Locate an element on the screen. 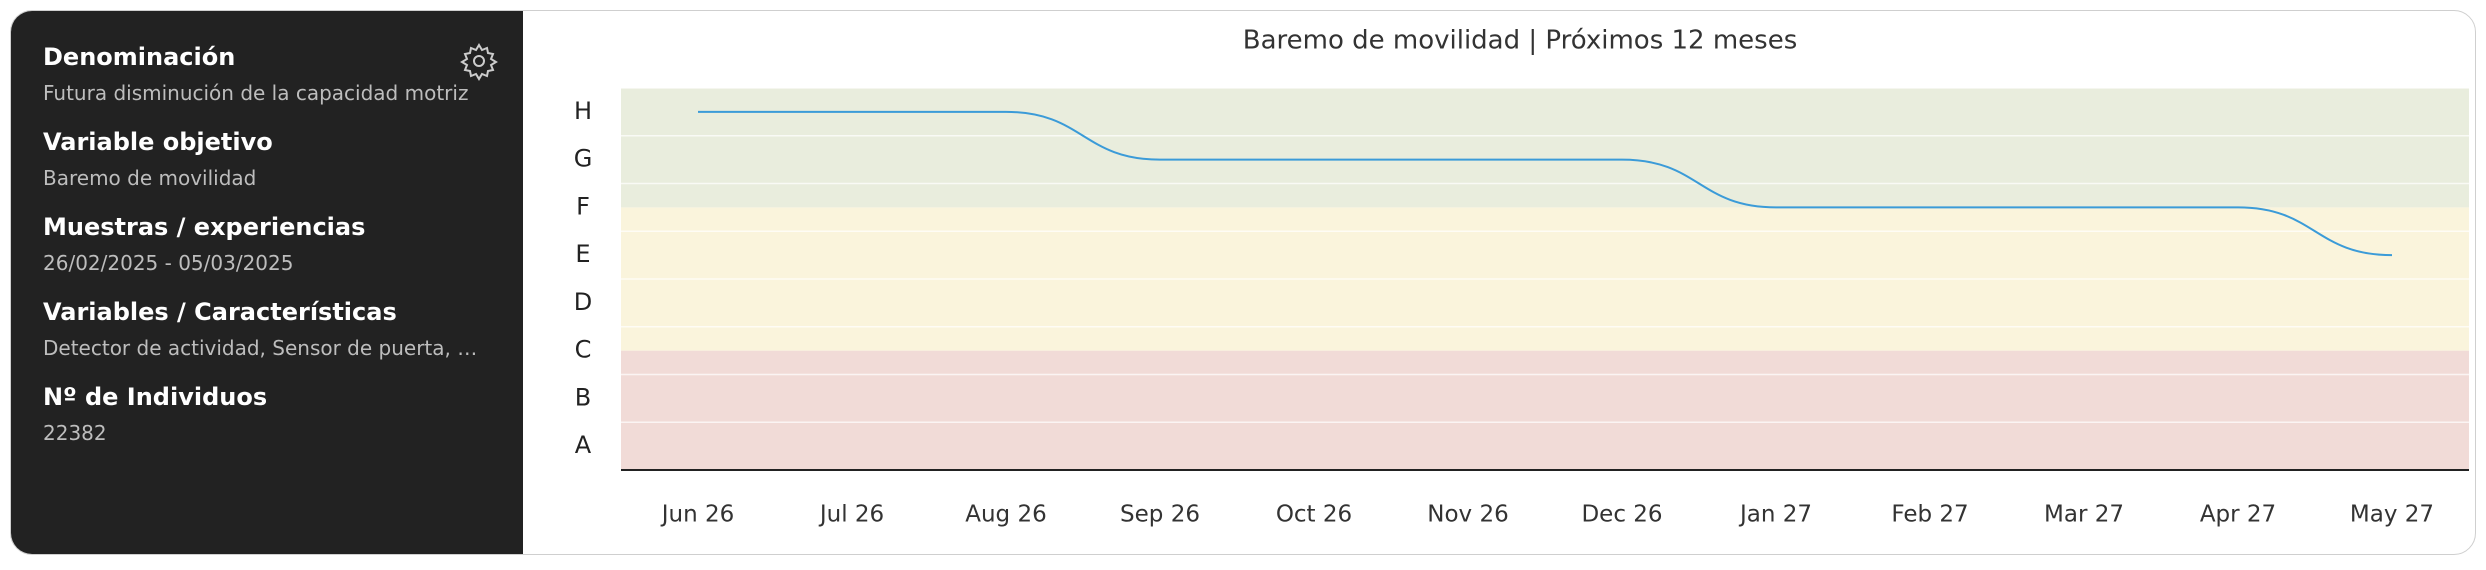 Image resolution: width=2486 pixels, height=570 pixels. y-tick-label: G is located at coordinates (583, 159).